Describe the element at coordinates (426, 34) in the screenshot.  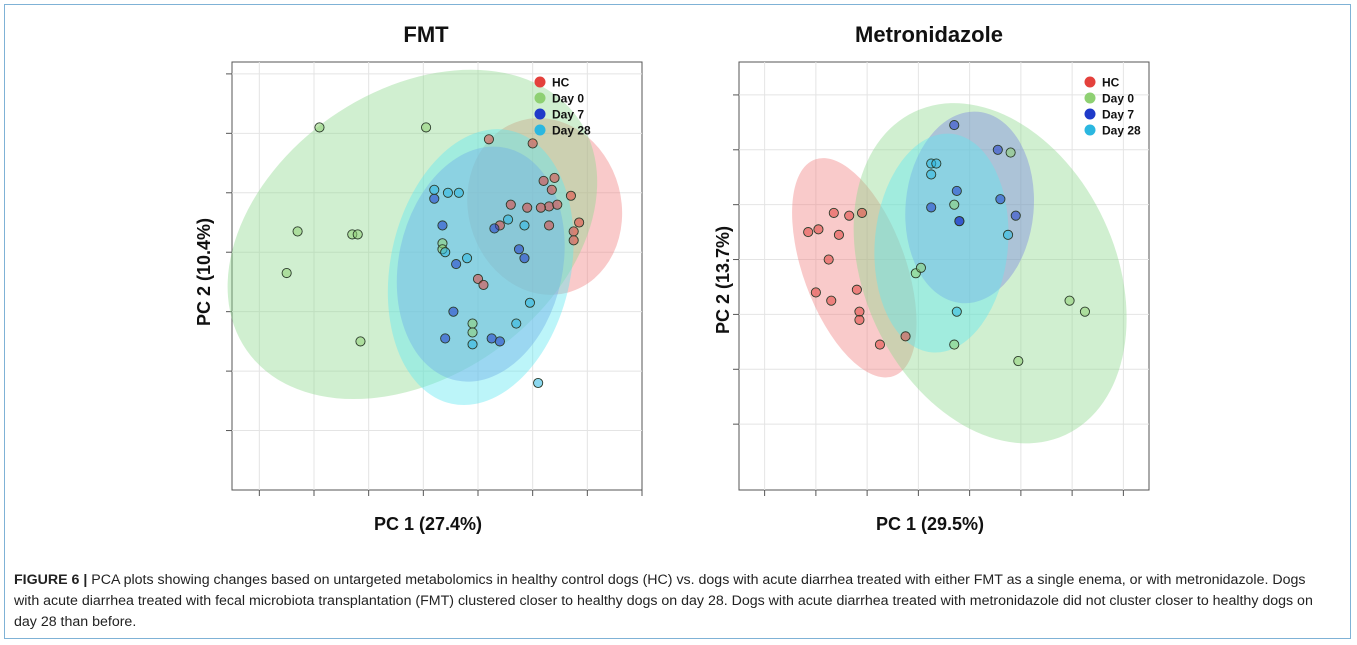
I see `panel-title: FMT` at that location.